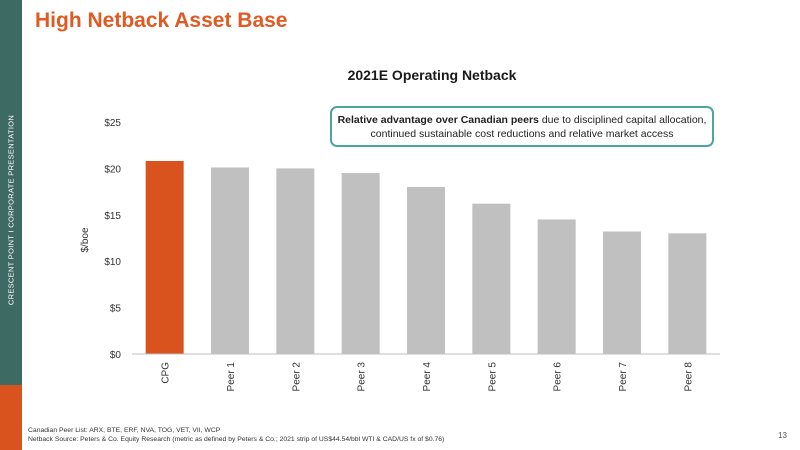 This screenshot has width=800, height=450. Describe the element at coordinates (166, 373) in the screenshot. I see `x-tick-label: CPG` at that location.